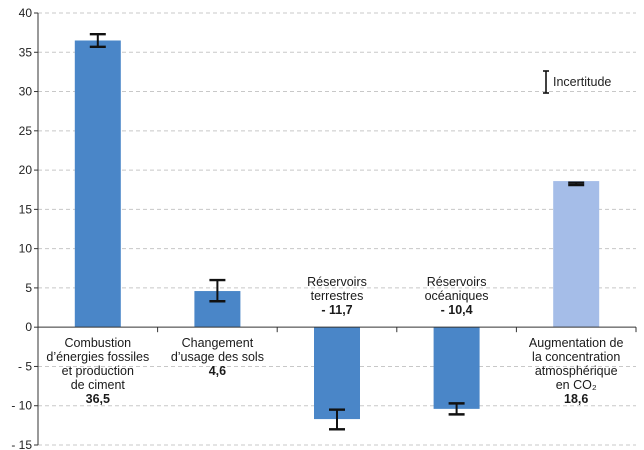  What do you see at coordinates (546, 82) in the screenshot?
I see `error-bar-icon` at bounding box center [546, 82].